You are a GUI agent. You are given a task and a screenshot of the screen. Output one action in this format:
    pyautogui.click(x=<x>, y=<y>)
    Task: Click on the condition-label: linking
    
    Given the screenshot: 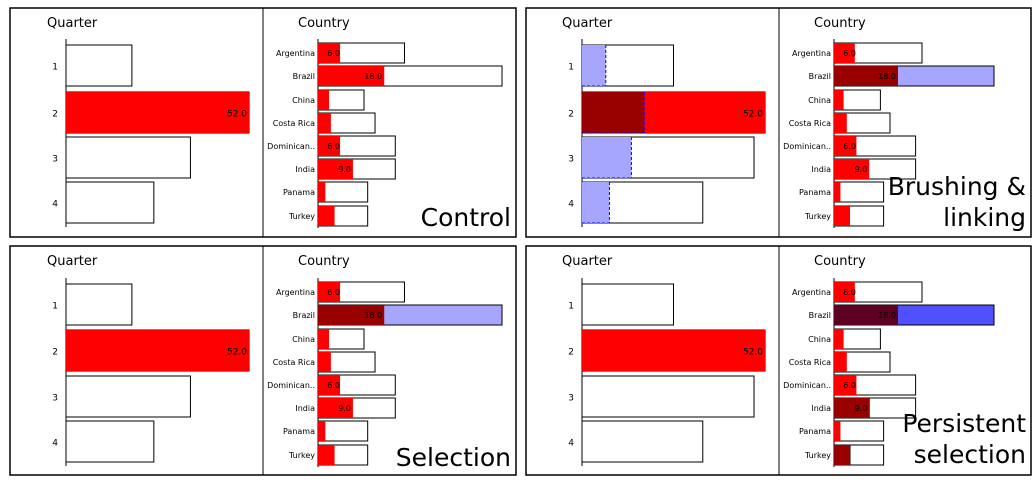 What is the action you would take?
    pyautogui.click(x=984, y=217)
    